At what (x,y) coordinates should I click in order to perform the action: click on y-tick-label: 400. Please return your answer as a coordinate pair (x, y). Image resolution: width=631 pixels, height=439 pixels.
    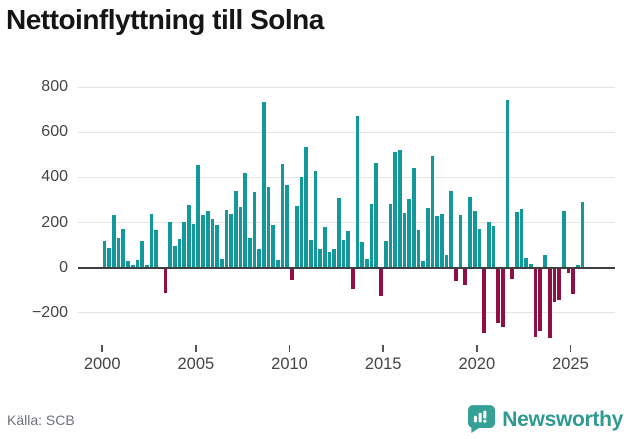
    Looking at the image, I should click on (54, 177).